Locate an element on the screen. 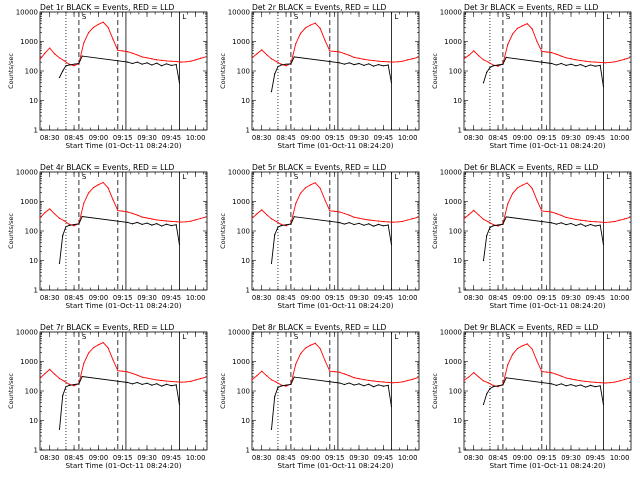 The width and height of the screenshot is (640, 480). region-label-s: S is located at coordinates (508, 177).